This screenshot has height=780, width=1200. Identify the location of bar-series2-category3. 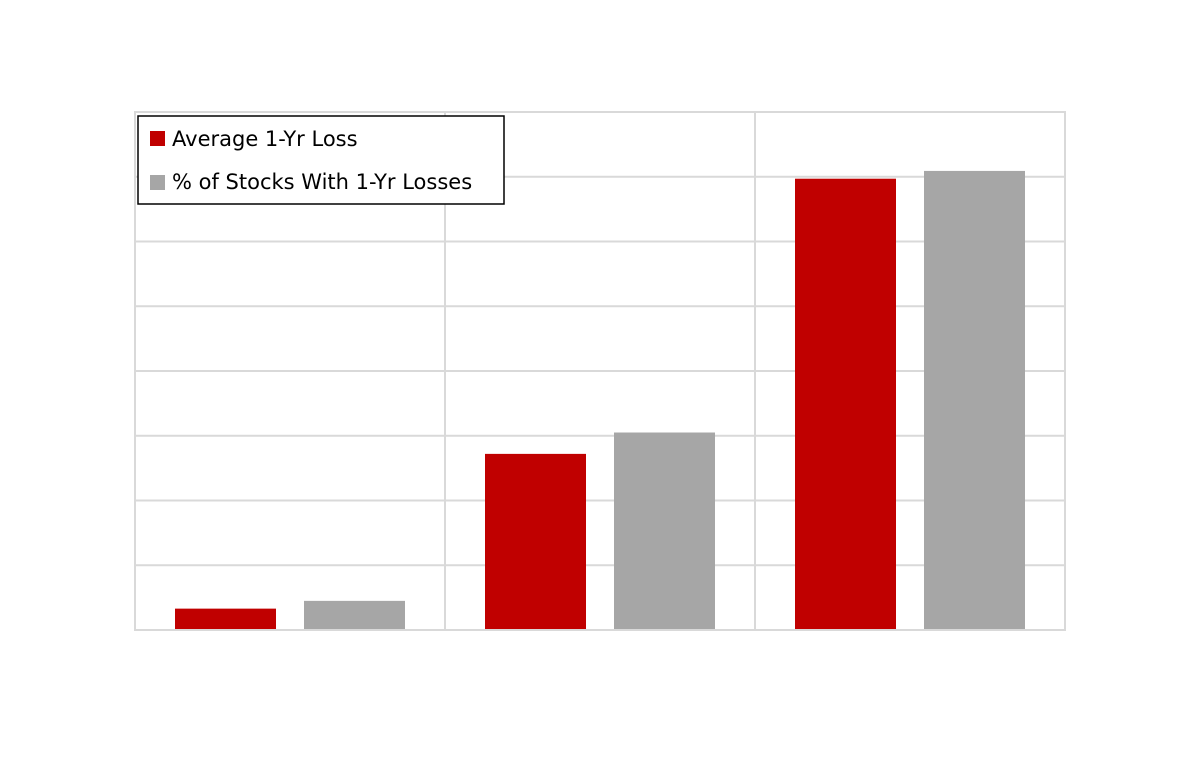
(974, 400).